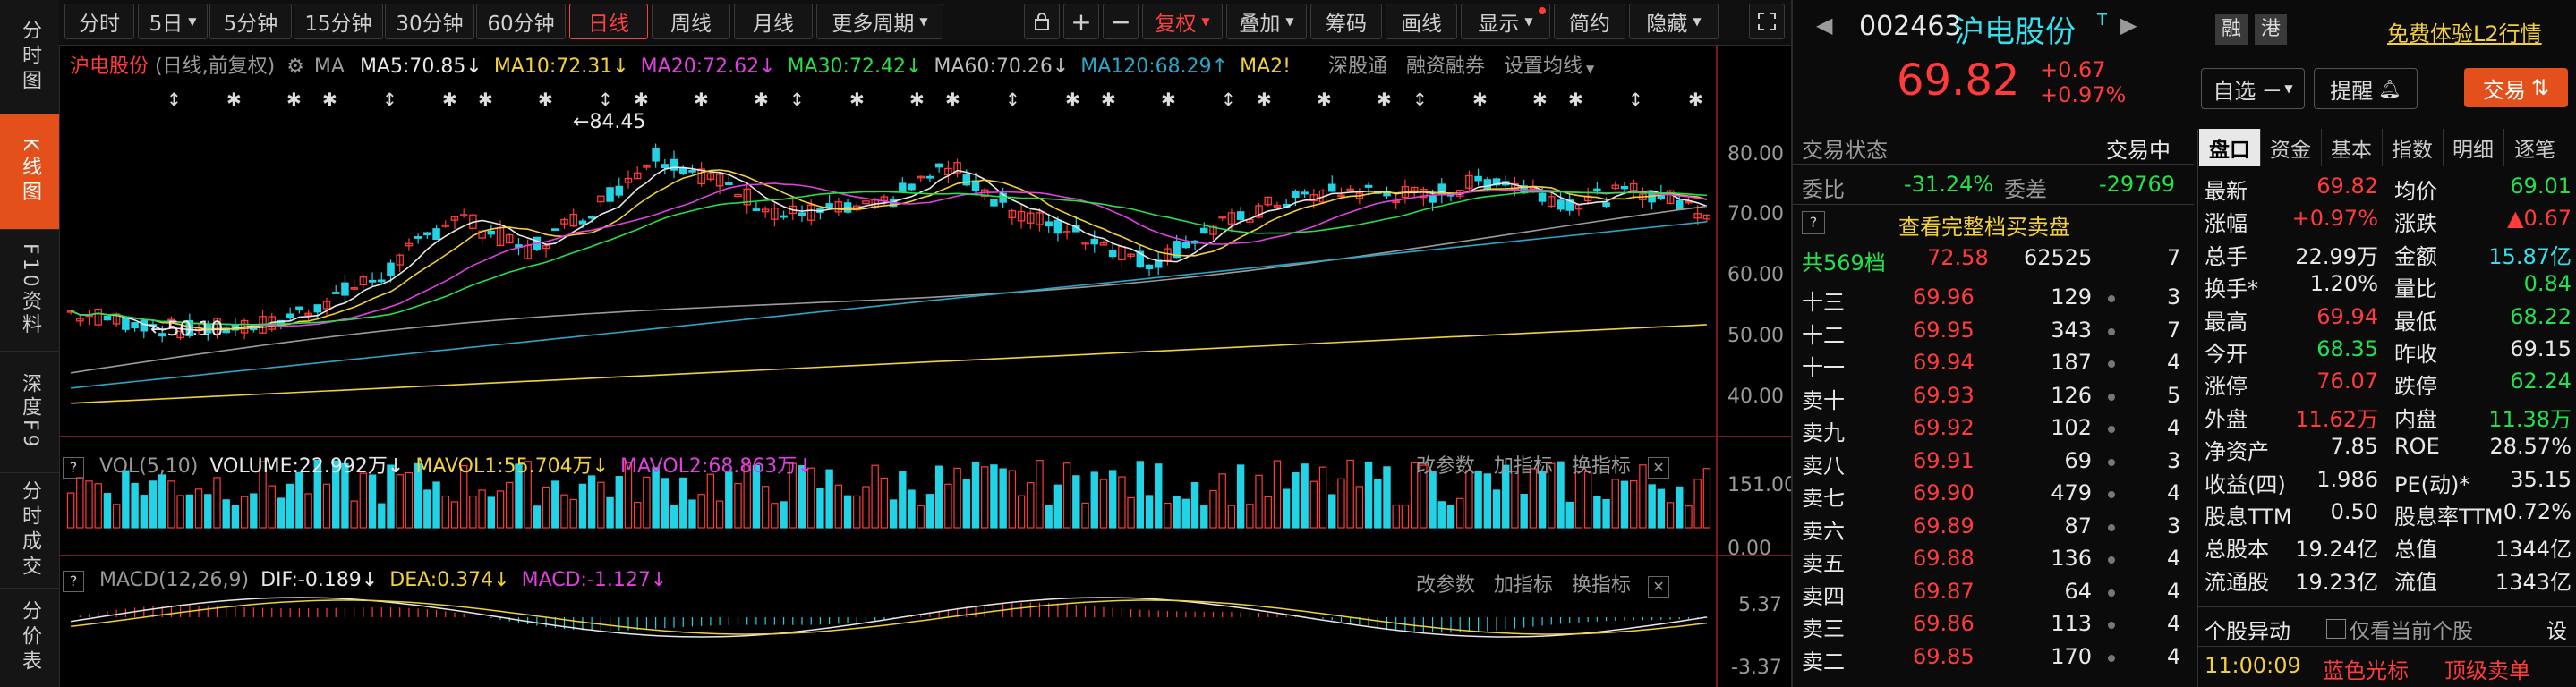 This screenshot has height=687, width=2576. What do you see at coordinates (1602, 585) in the screenshot?
I see `macd-switch-indicator: 换指标` at bounding box center [1602, 585].